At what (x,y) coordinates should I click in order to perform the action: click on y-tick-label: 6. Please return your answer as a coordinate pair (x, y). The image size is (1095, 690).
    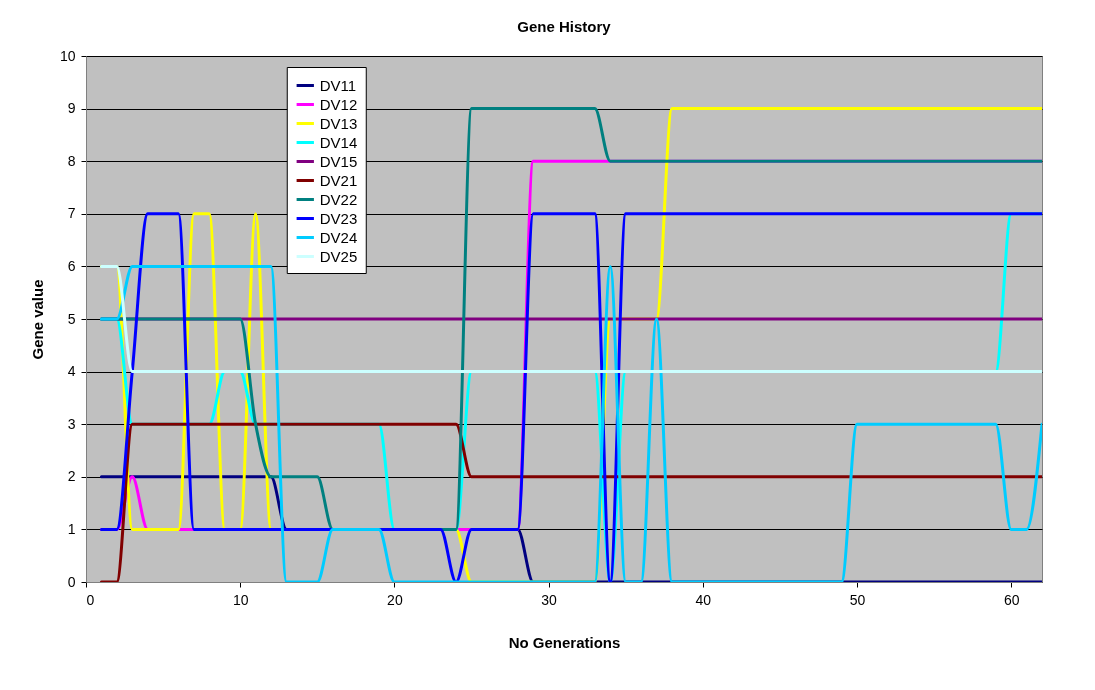
    Looking at the image, I should click on (71, 265).